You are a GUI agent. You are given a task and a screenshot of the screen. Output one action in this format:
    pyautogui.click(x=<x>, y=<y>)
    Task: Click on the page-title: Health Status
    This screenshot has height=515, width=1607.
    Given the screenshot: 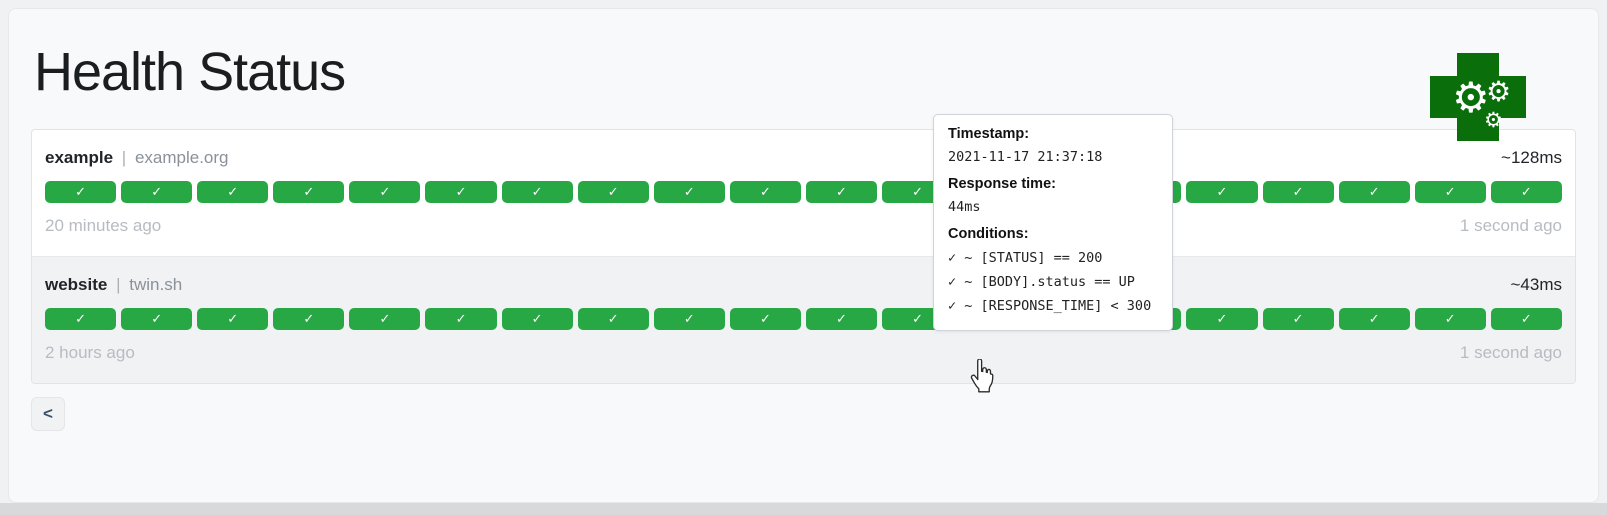 What is the action you would take?
    pyautogui.click(x=190, y=72)
    